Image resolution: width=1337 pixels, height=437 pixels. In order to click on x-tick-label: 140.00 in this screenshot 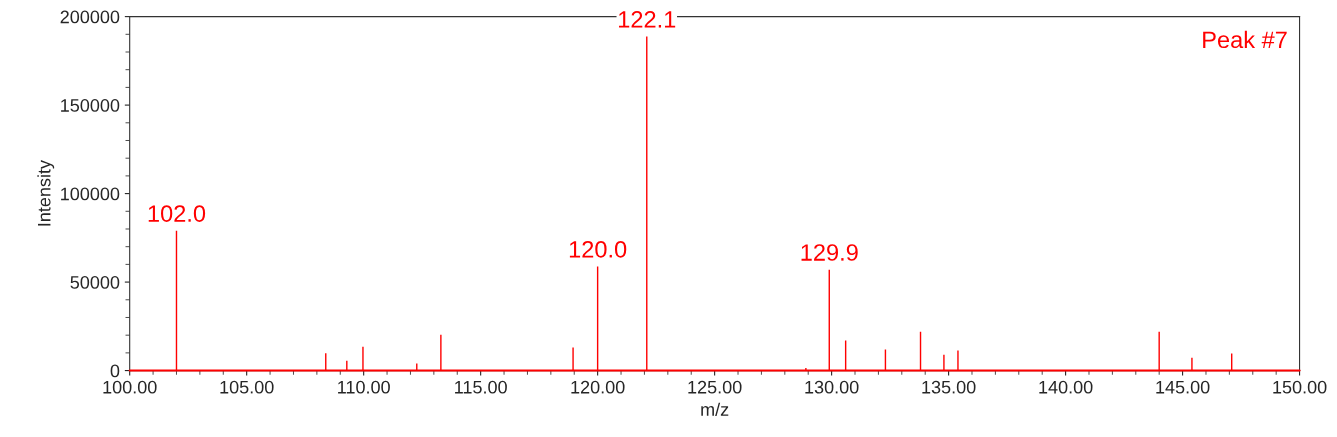, I will do `click(1066, 387)`.